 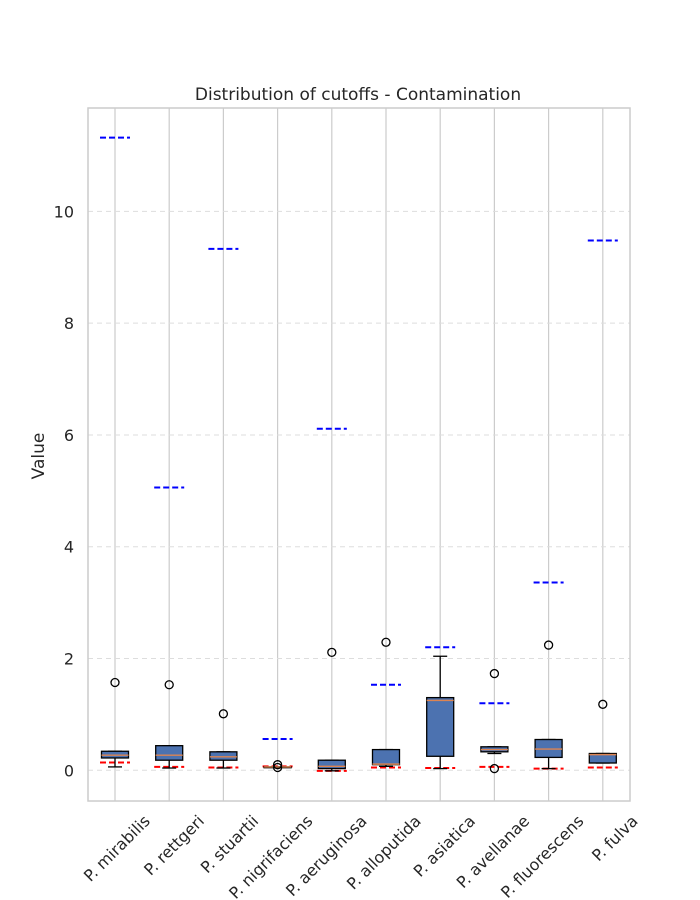 What do you see at coordinates (358, 705) in the screenshot?
I see `box-plots` at bounding box center [358, 705].